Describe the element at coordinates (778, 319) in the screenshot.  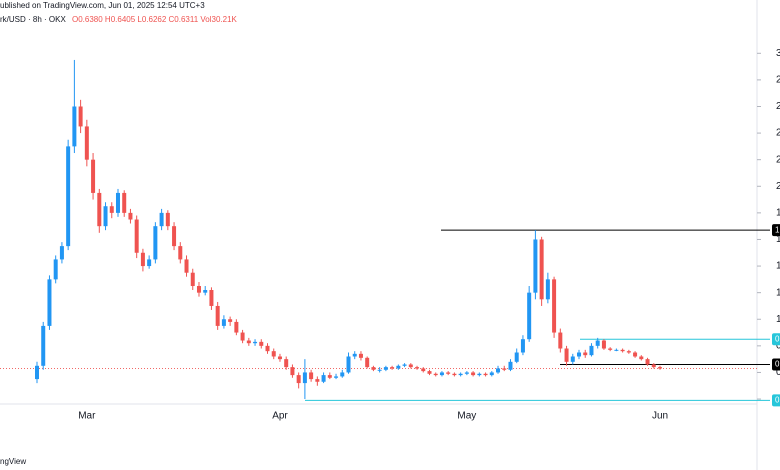
I see `y-tick-label: 1` at that location.